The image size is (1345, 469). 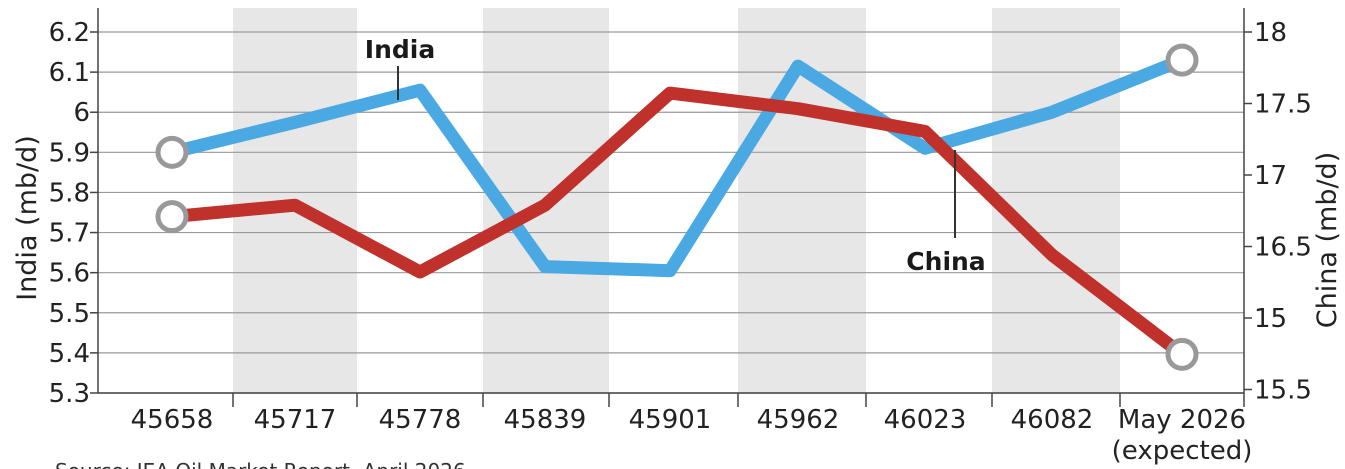 What do you see at coordinates (69, 394) in the screenshot?
I see `left-tick-label: 5.3` at bounding box center [69, 394].